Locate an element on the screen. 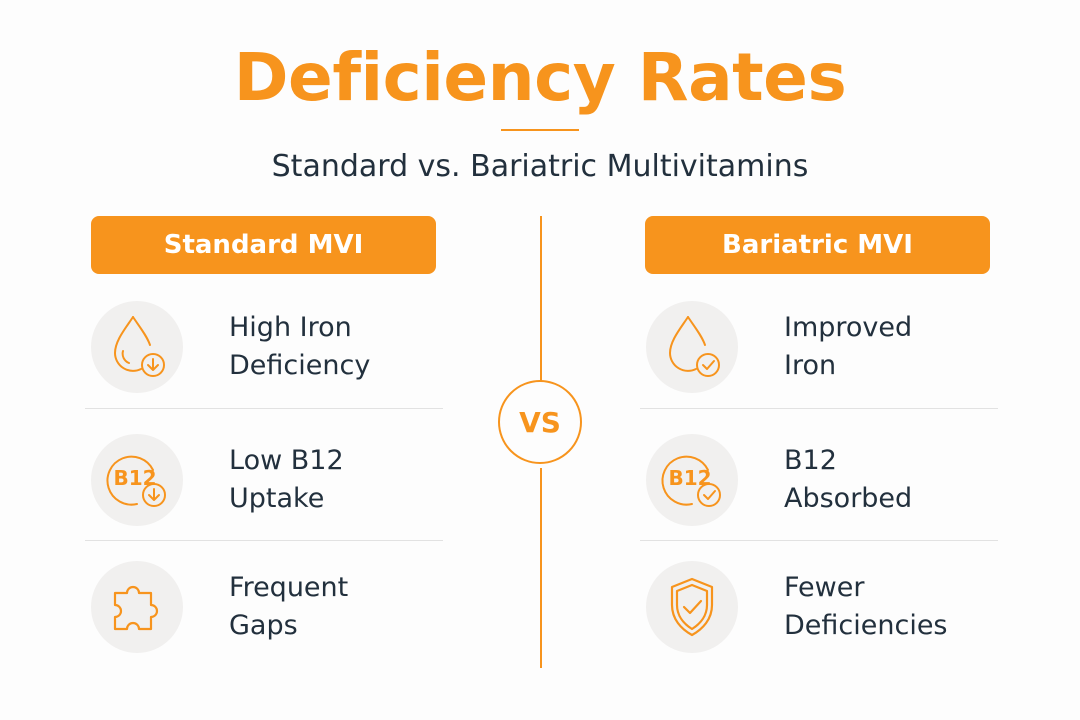  bariatric-item-b12: B12 B12 Absorbed is located at coordinates (819, 480).